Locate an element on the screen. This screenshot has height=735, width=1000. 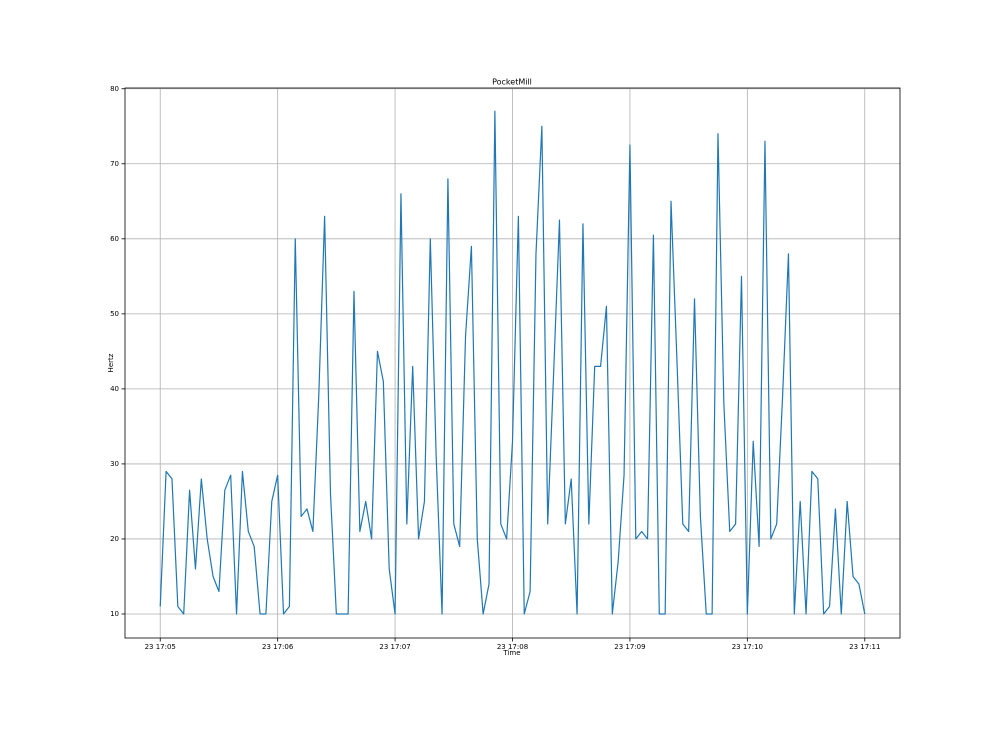
x-tick-label: 23 17:08 is located at coordinates (512, 647).